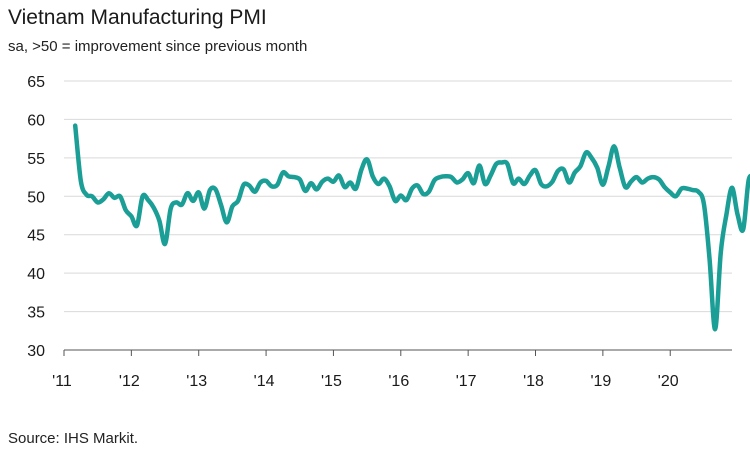  What do you see at coordinates (36, 351) in the screenshot?
I see `y-tick-label: 30` at bounding box center [36, 351].